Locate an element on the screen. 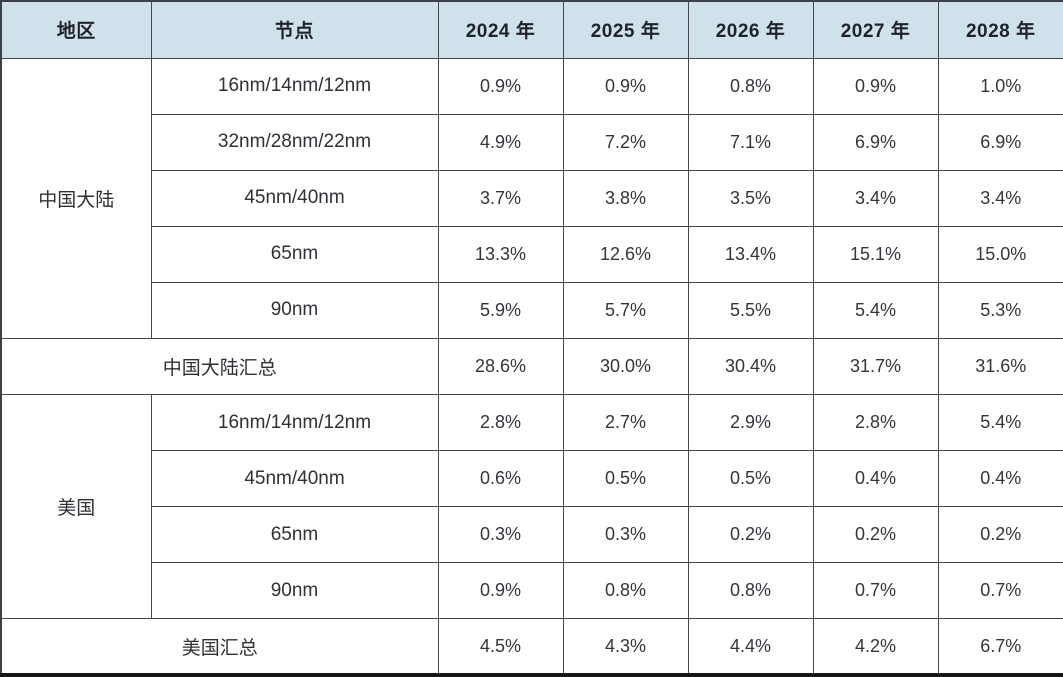 The height and width of the screenshot is (677, 1063). header-row: 地区 节点 2024 年 2025 年 2026 年 2027 年 2028 年 is located at coordinates (531, 29).